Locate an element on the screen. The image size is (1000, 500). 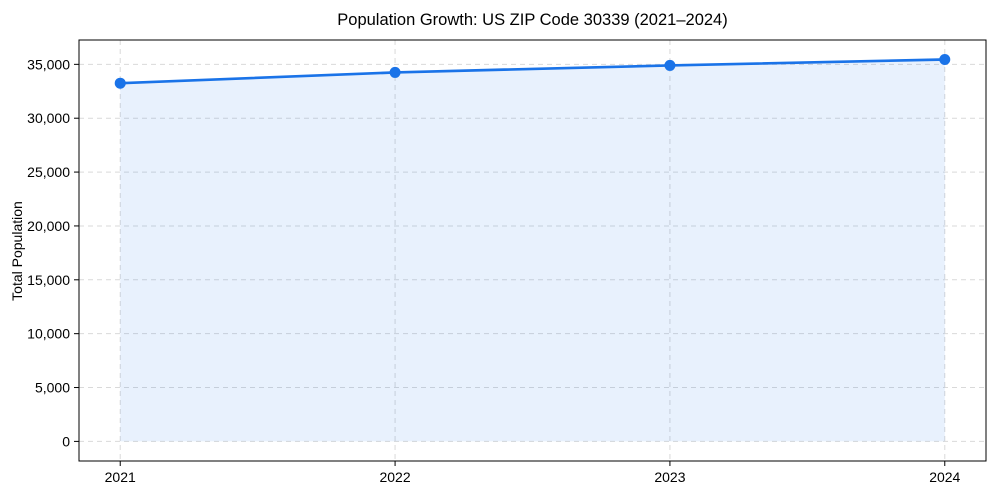
y-tick-label: 30,000 is located at coordinates (48, 118).